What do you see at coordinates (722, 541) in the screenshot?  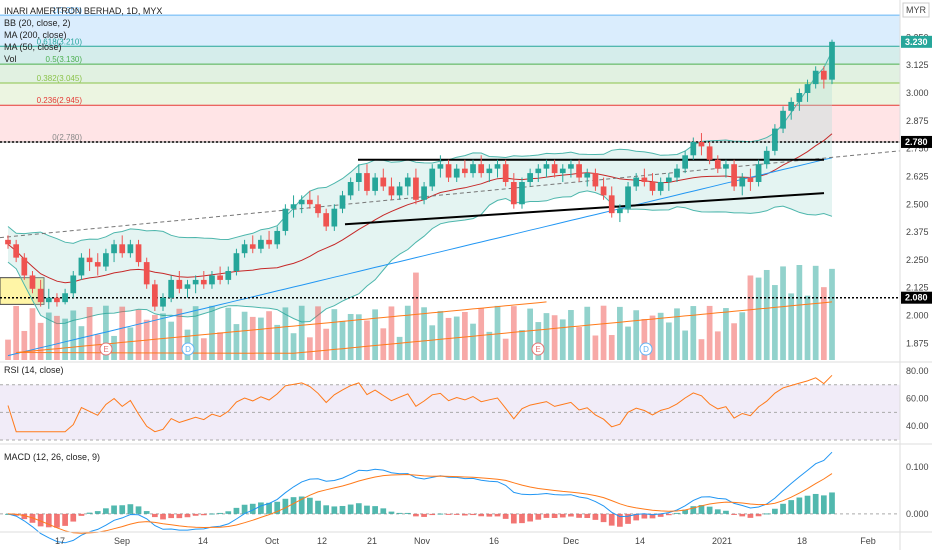 I see `time-tick: 2021` at bounding box center [722, 541].